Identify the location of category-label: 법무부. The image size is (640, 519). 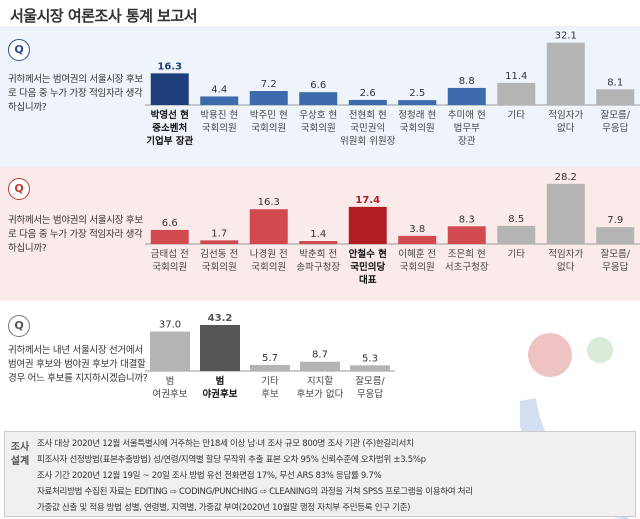
(467, 128).